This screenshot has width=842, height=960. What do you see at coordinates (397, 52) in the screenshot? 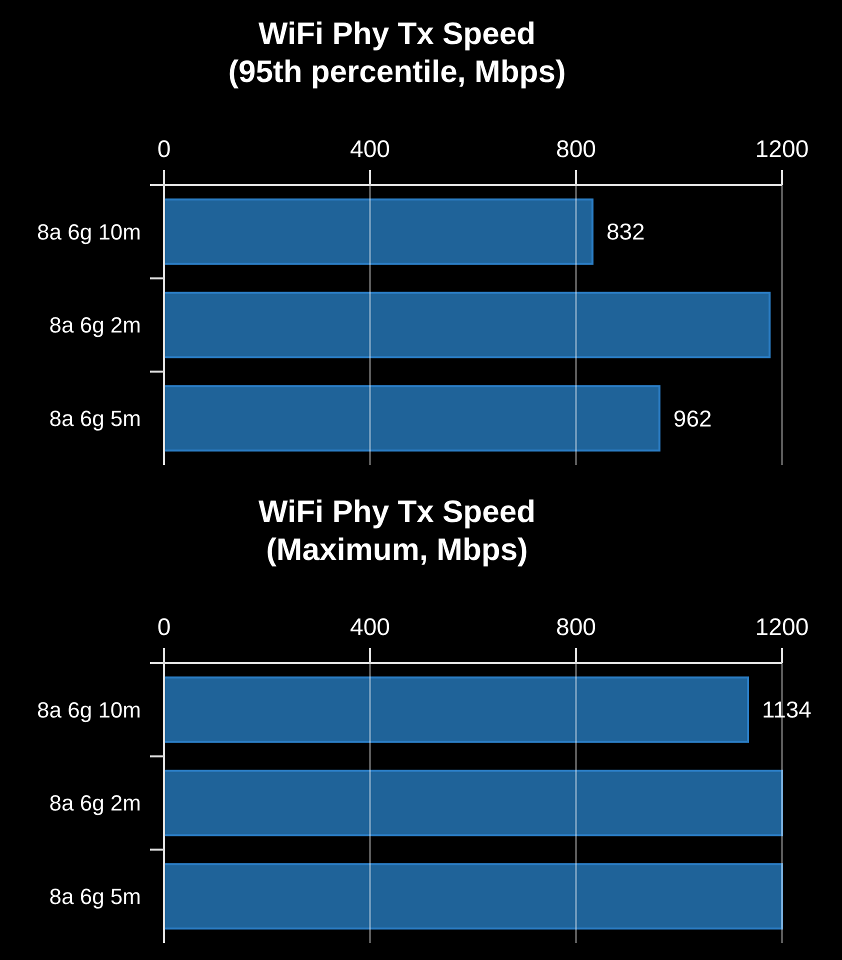
I see `chart-title: WiFi Phy Tx Speed (95th percentile, Mbps)` at bounding box center [397, 52].